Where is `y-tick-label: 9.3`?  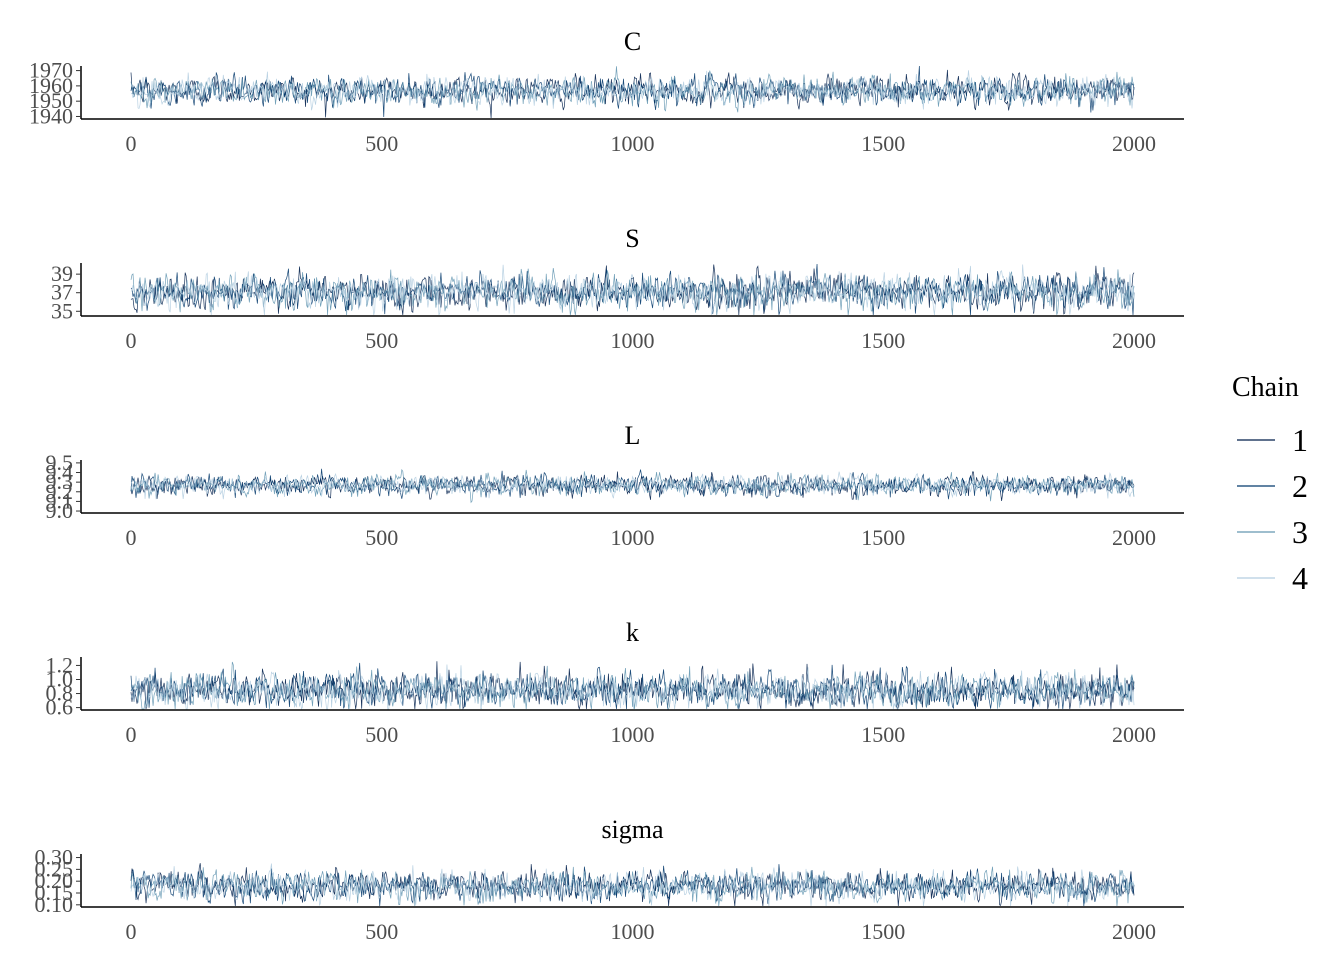 y-tick-label: 9.3 is located at coordinates (60, 481).